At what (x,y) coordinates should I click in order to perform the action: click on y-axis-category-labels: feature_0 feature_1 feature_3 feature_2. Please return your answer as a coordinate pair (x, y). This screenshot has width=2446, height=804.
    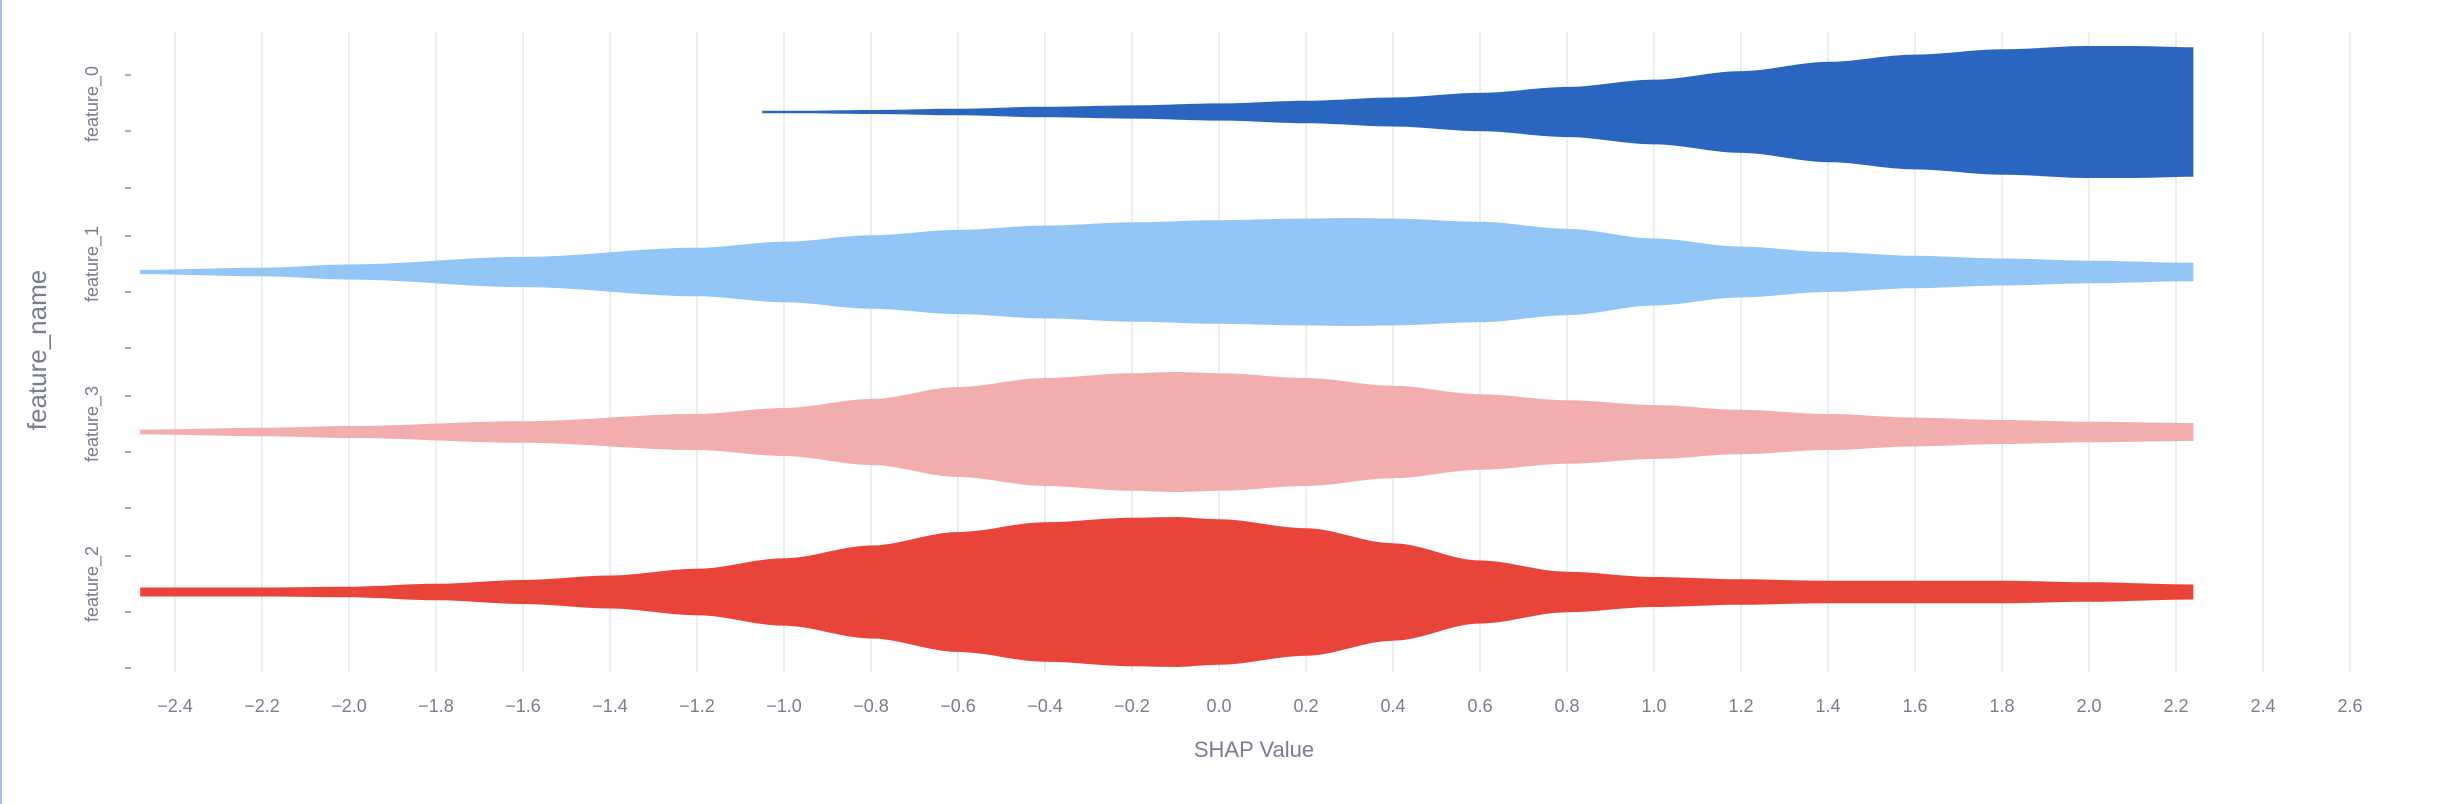
    Looking at the image, I should click on (92, 344).